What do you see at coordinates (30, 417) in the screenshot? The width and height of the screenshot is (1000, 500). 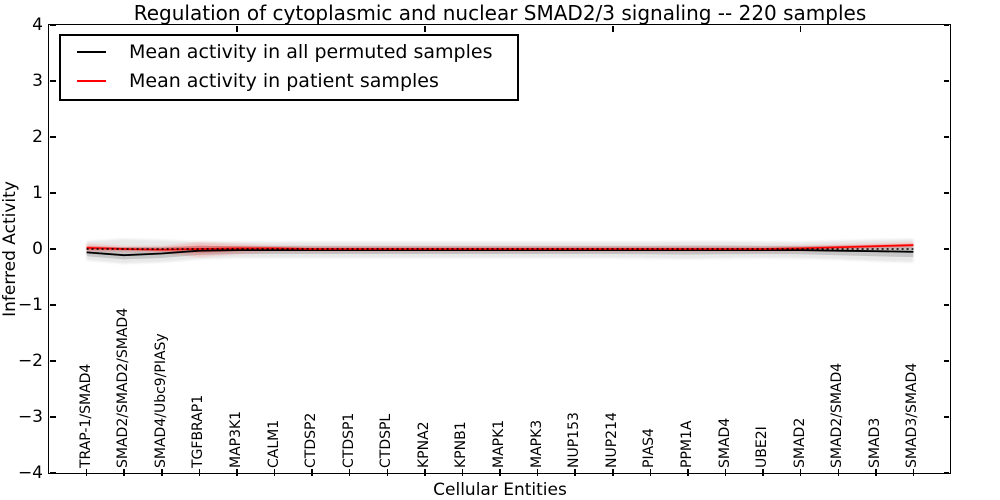 I see `y-tick-label: −3` at bounding box center [30, 417].